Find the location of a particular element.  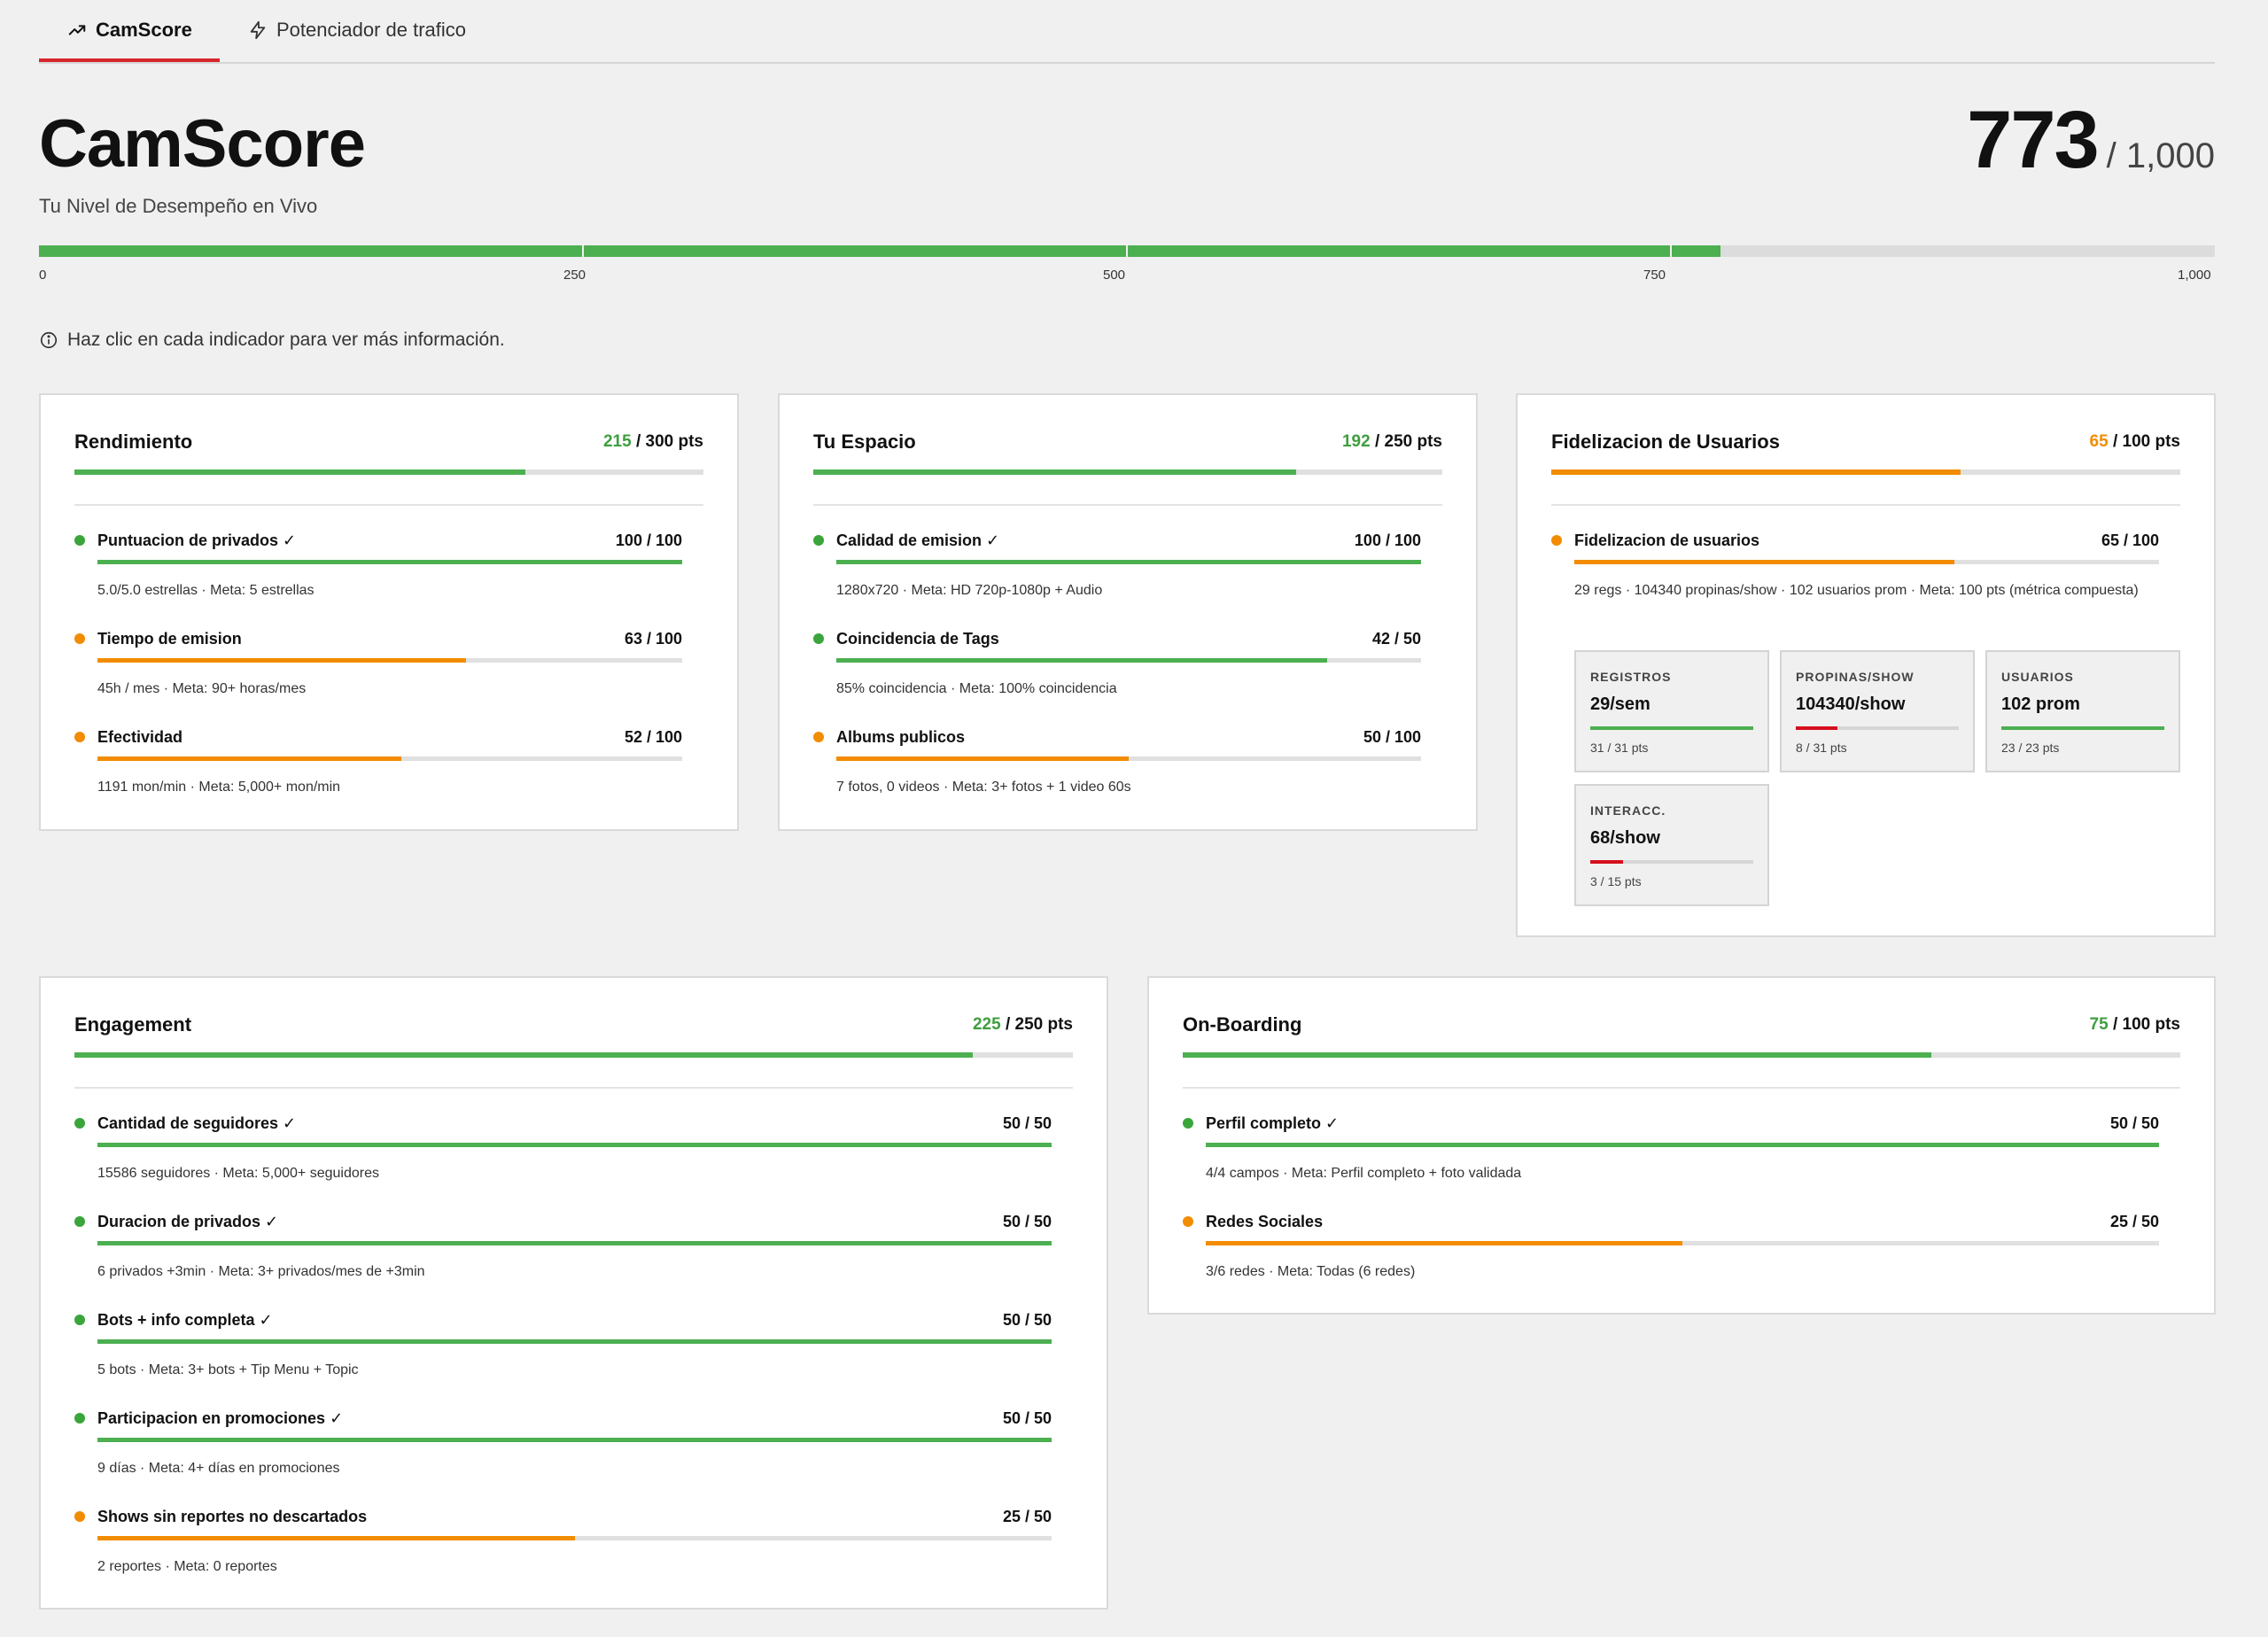

tab-camscore: CamScore is located at coordinates (129, 31).